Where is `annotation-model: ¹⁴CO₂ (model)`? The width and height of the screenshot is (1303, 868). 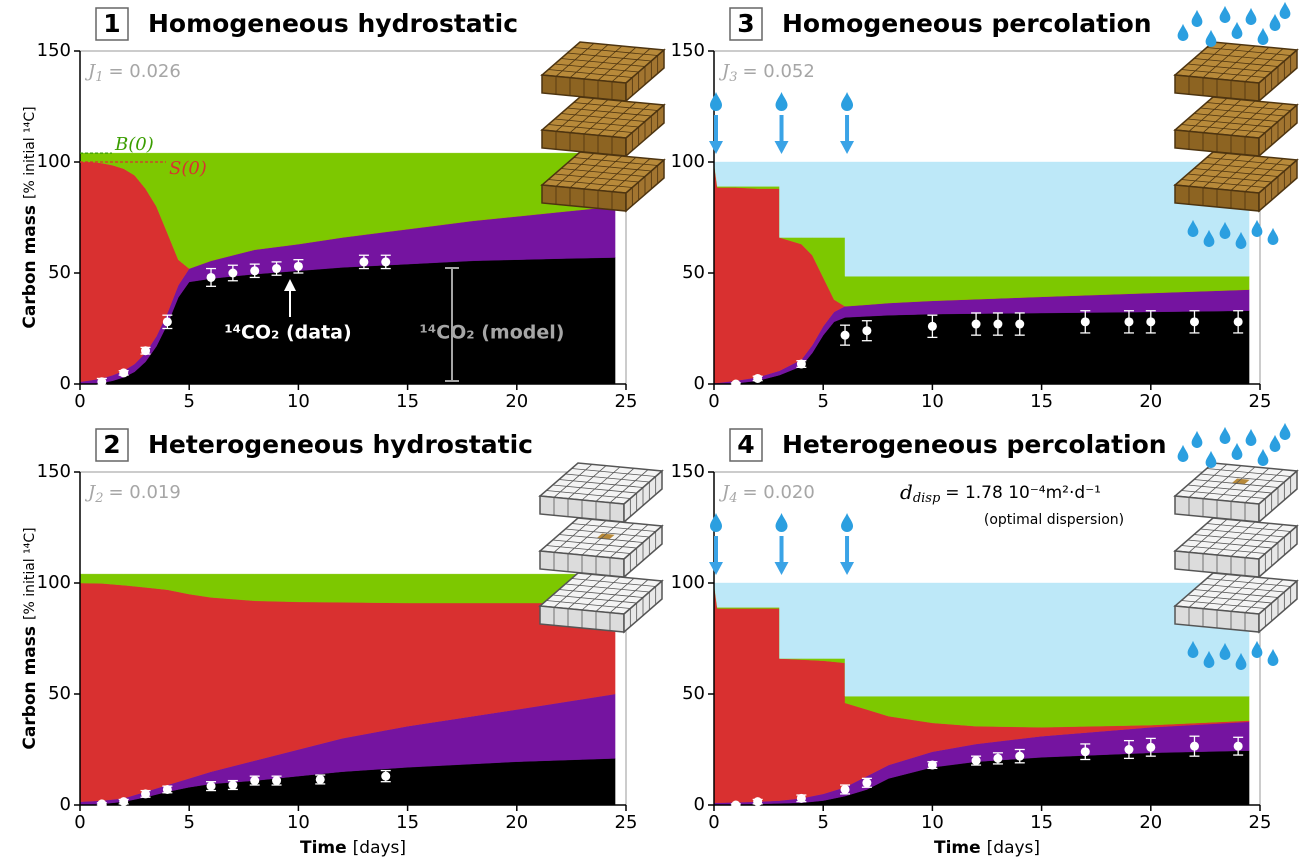 annotation-model: ¹⁴CO₂ (model) is located at coordinates (492, 333).